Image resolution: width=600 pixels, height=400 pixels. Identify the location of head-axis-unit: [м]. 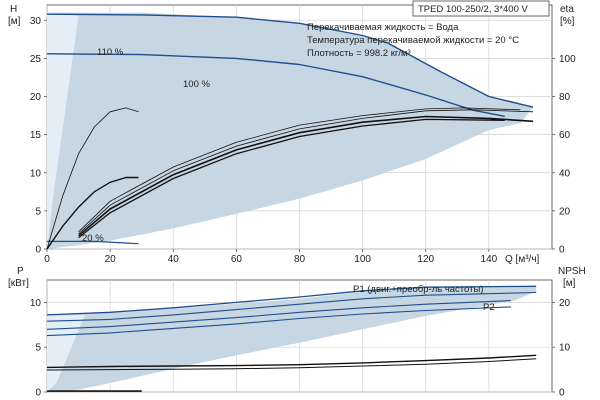
(14, 21).